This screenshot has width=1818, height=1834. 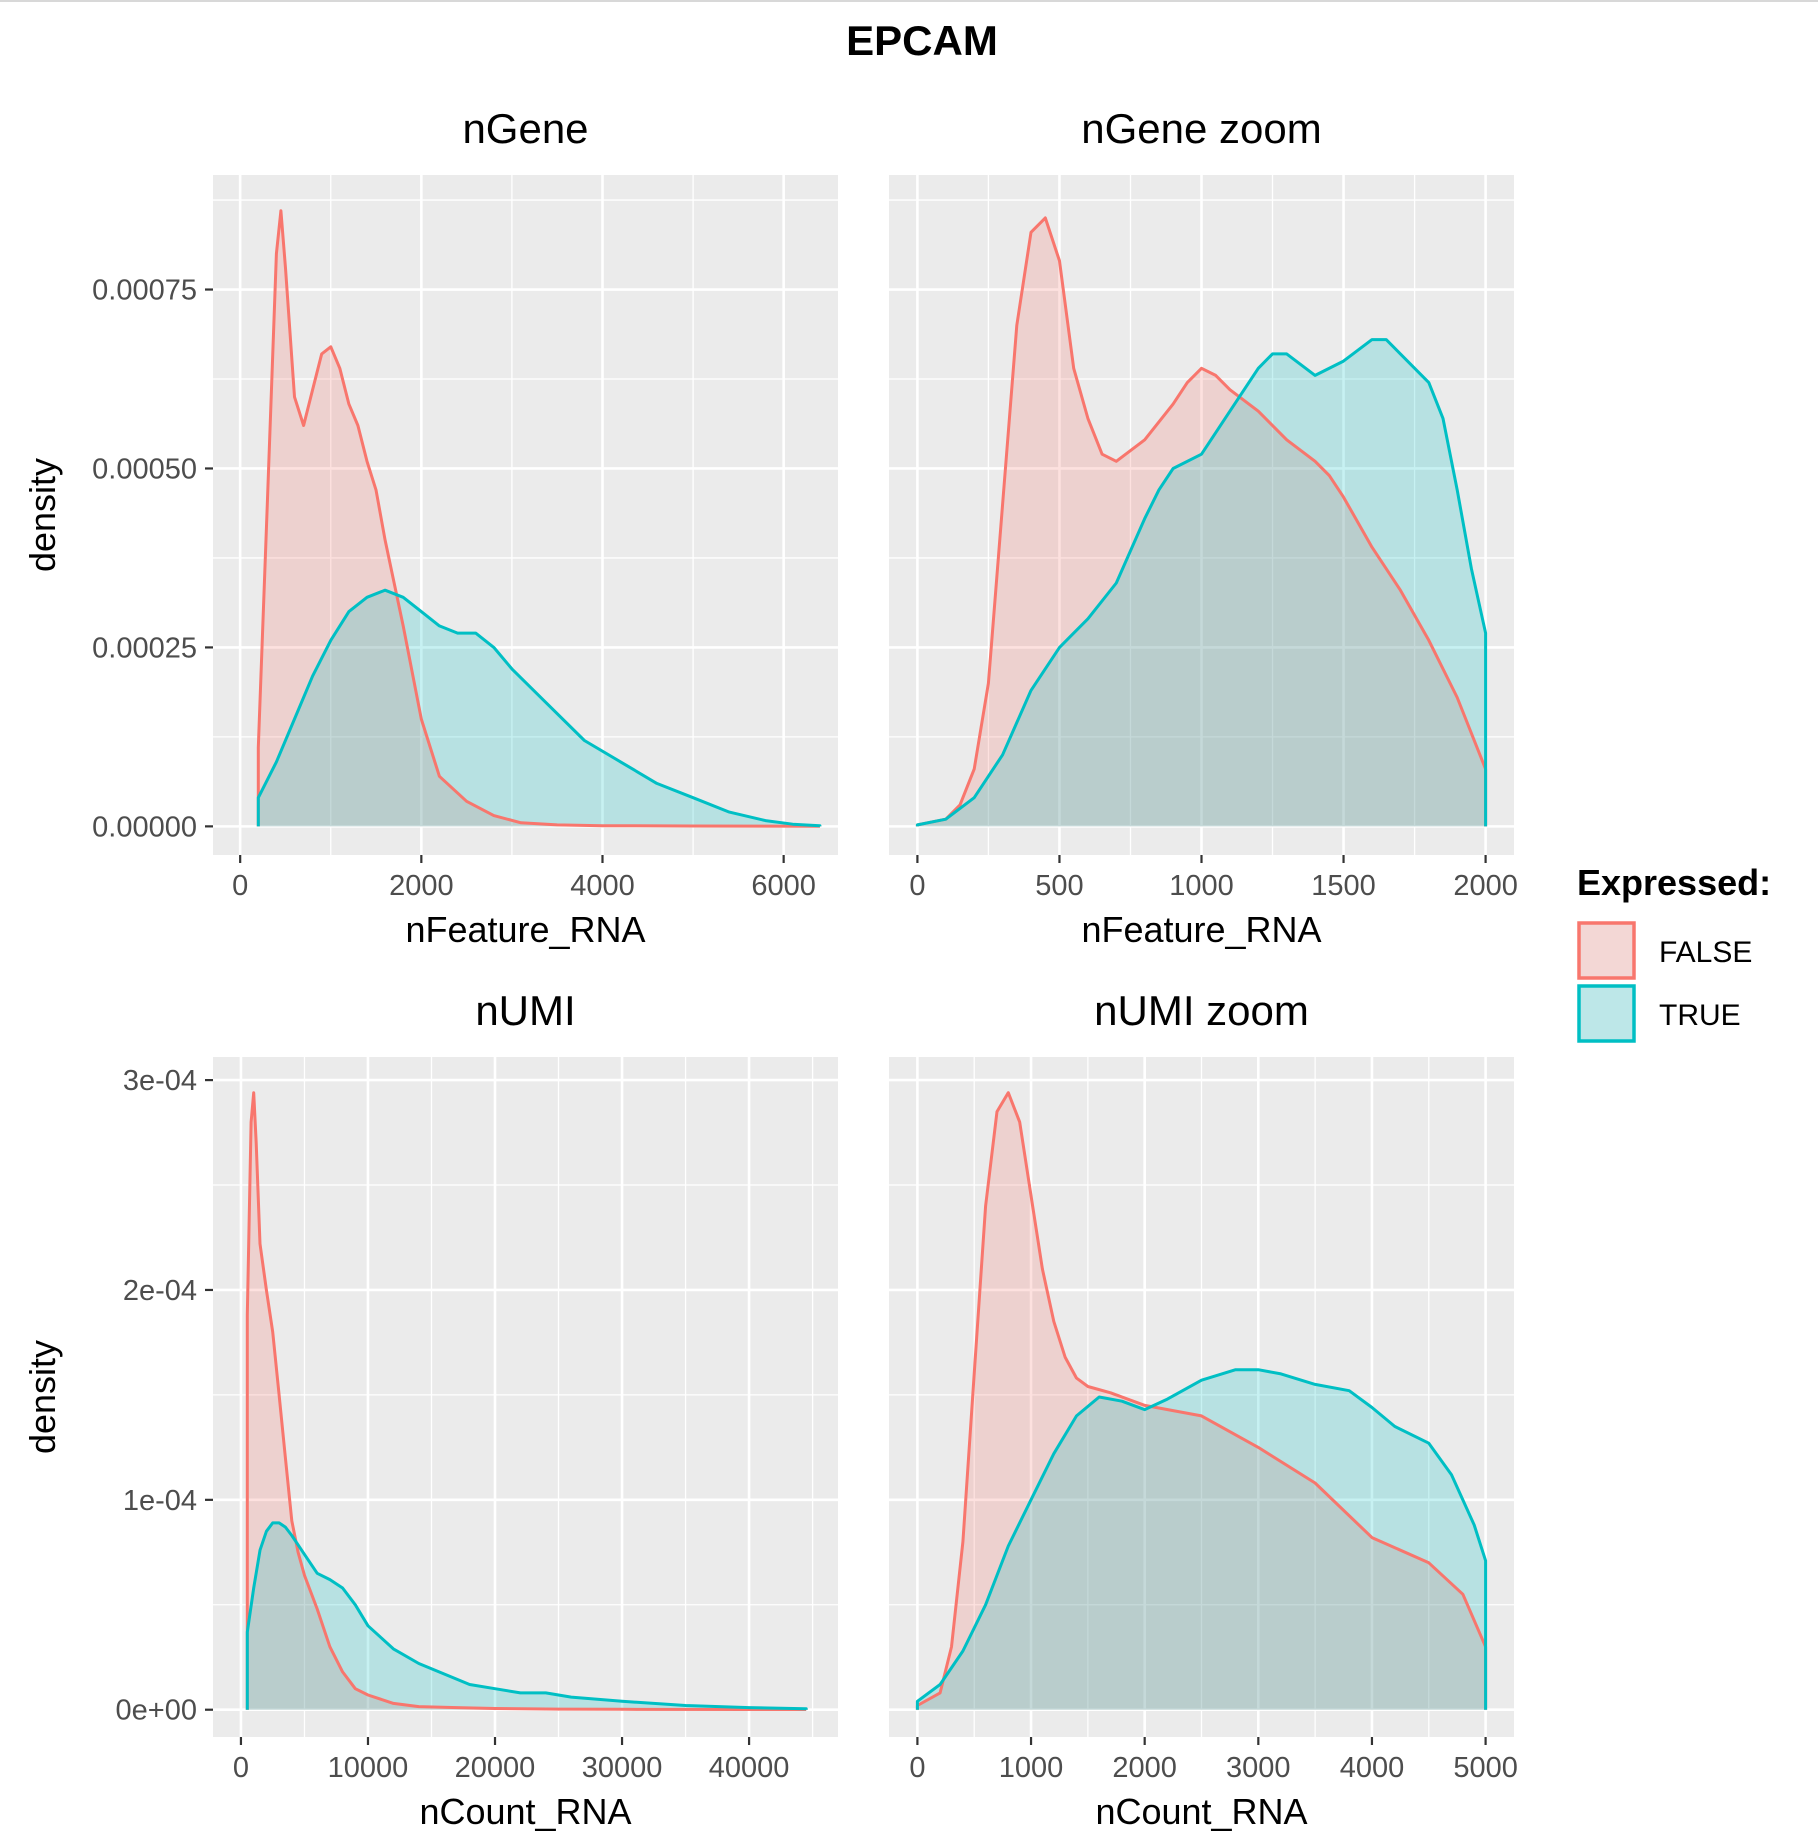 I want to click on y-tick-label: 0.00075, so click(x=144, y=291).